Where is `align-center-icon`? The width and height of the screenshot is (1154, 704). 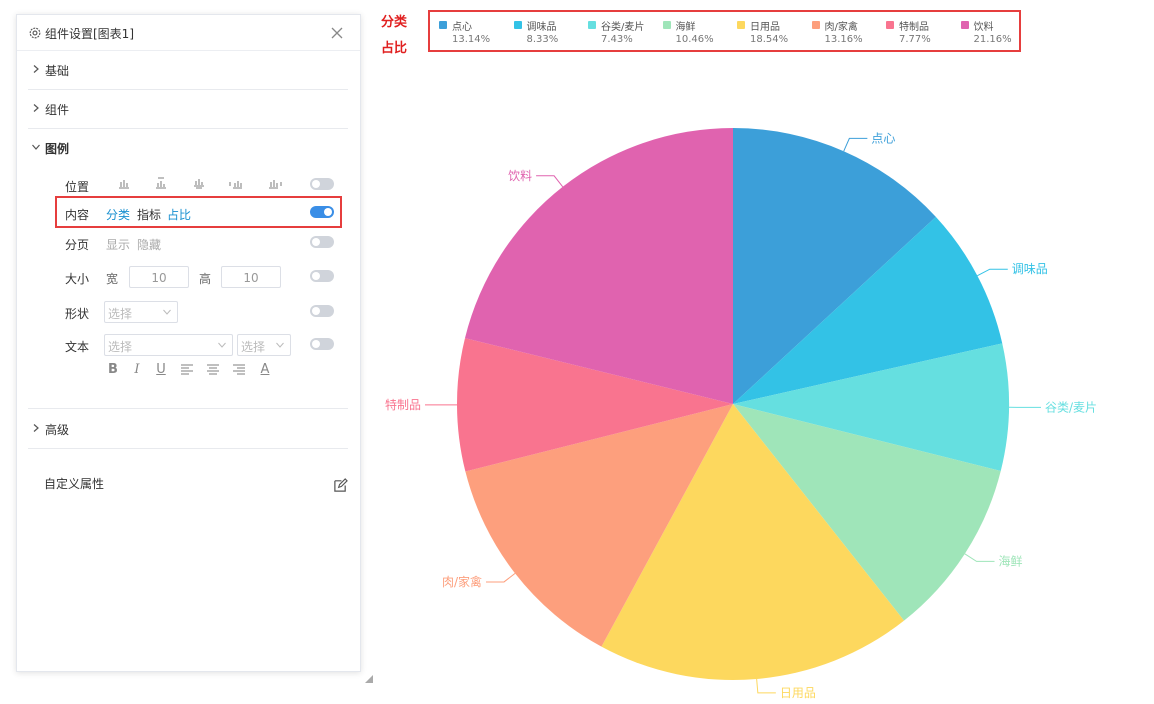
align-center-icon is located at coordinates (213, 370).